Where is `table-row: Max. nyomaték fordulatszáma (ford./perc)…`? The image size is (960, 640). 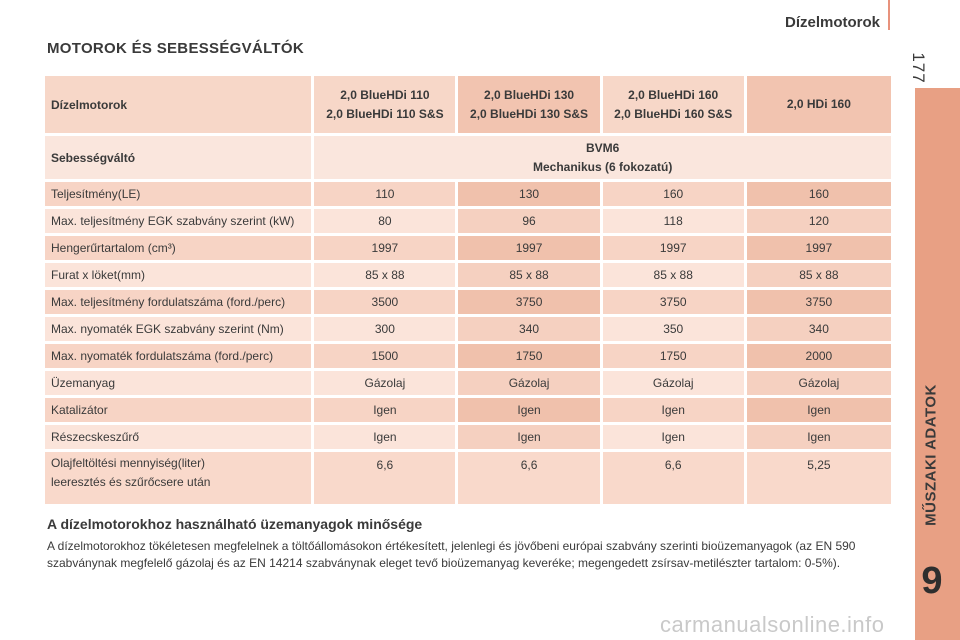
table-row: Max. nyomaték fordulatszáma (ford./perc)… is located at coordinates (468, 356).